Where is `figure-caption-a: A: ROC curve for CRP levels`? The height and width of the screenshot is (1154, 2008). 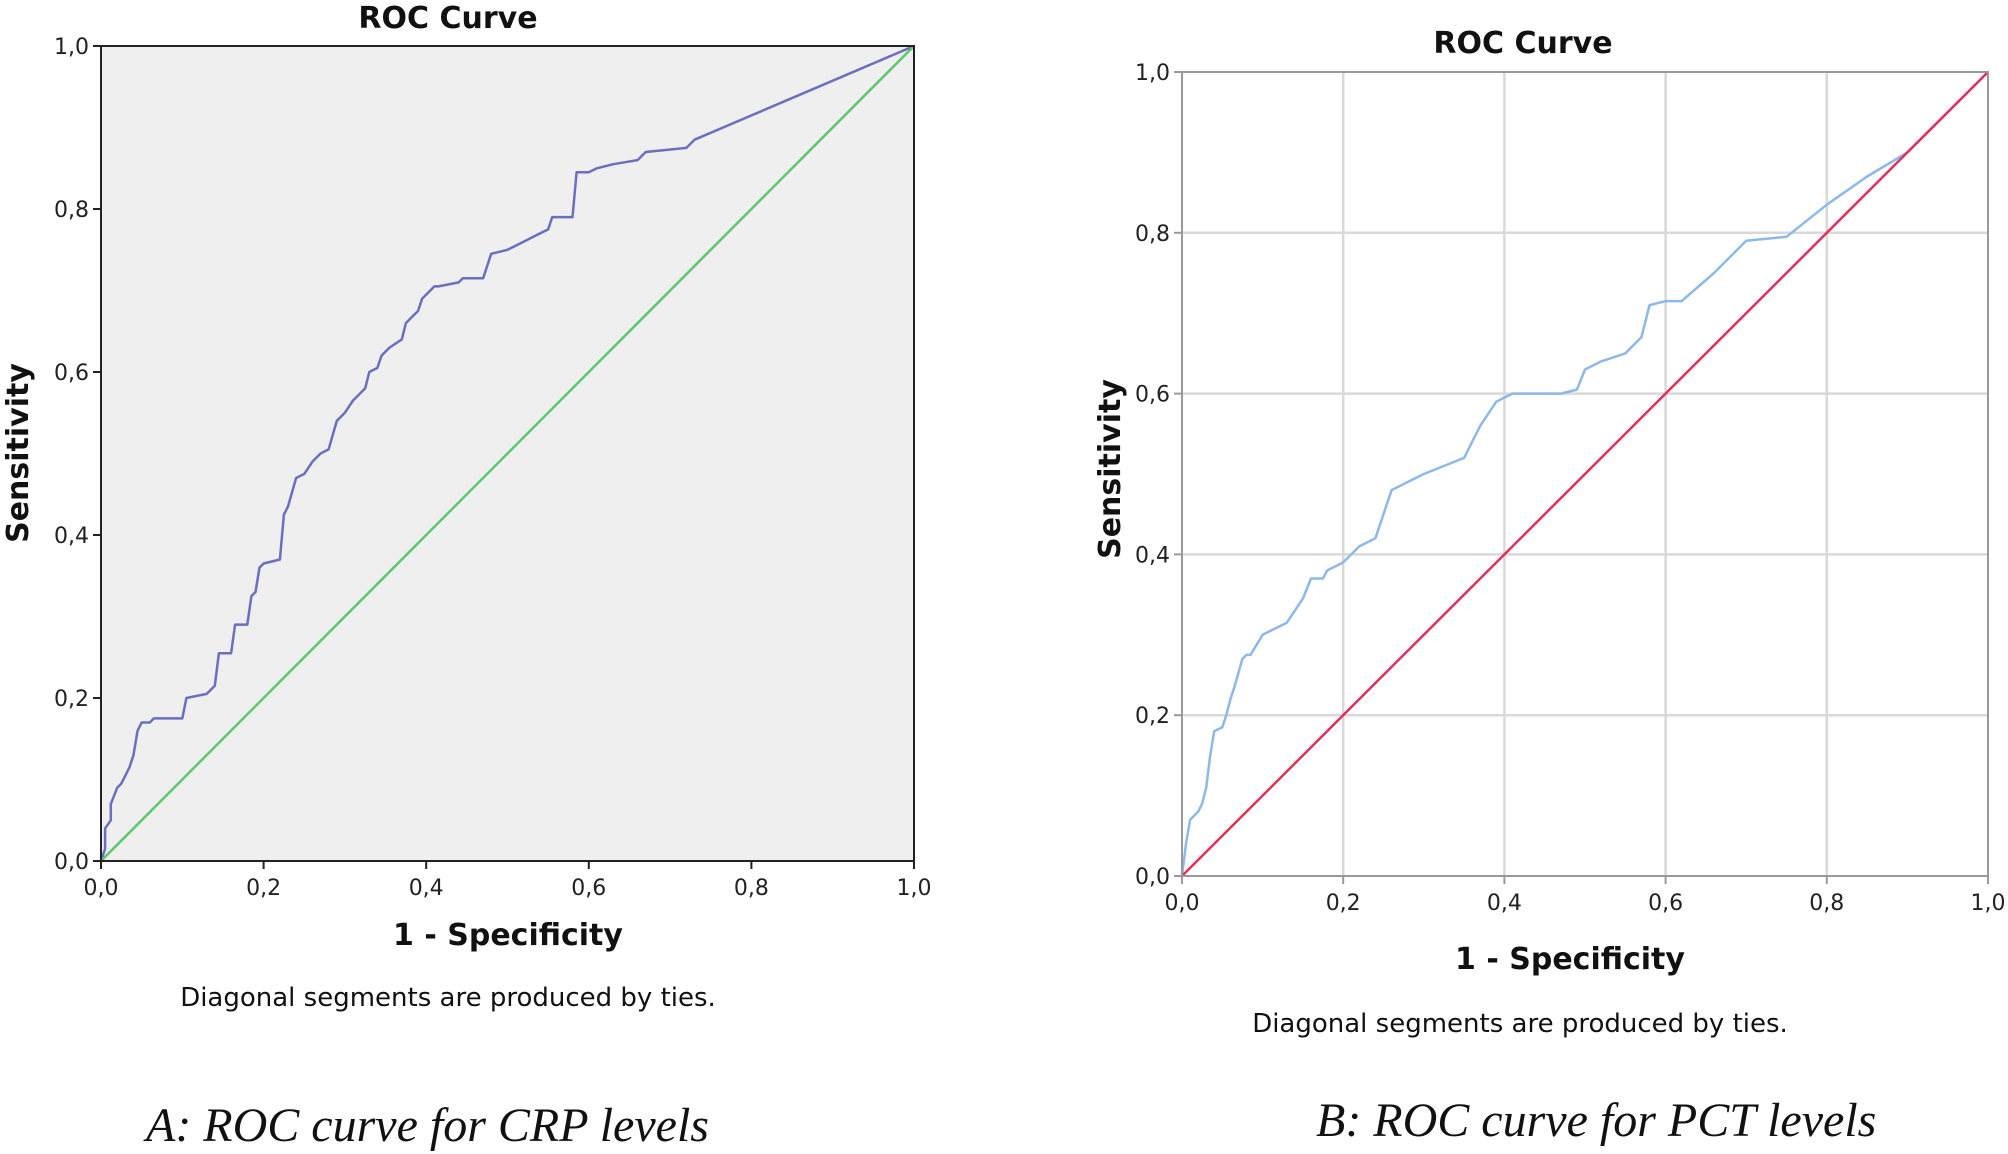
figure-caption-a: A: ROC curve for CRP levels is located at coordinates (427, 1125).